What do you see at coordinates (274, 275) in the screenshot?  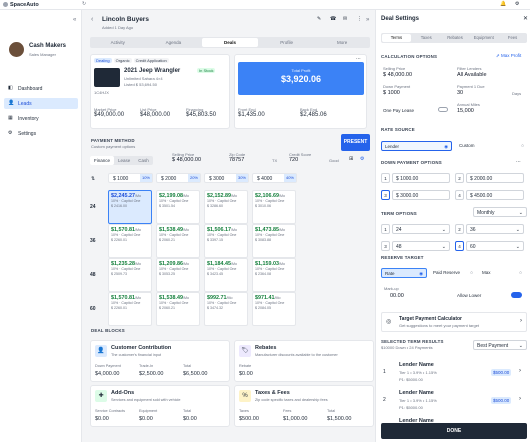 I see `payment-cell: $1,159.03/Mo 10% · Capitol One $ 2364.08` at bounding box center [274, 275].